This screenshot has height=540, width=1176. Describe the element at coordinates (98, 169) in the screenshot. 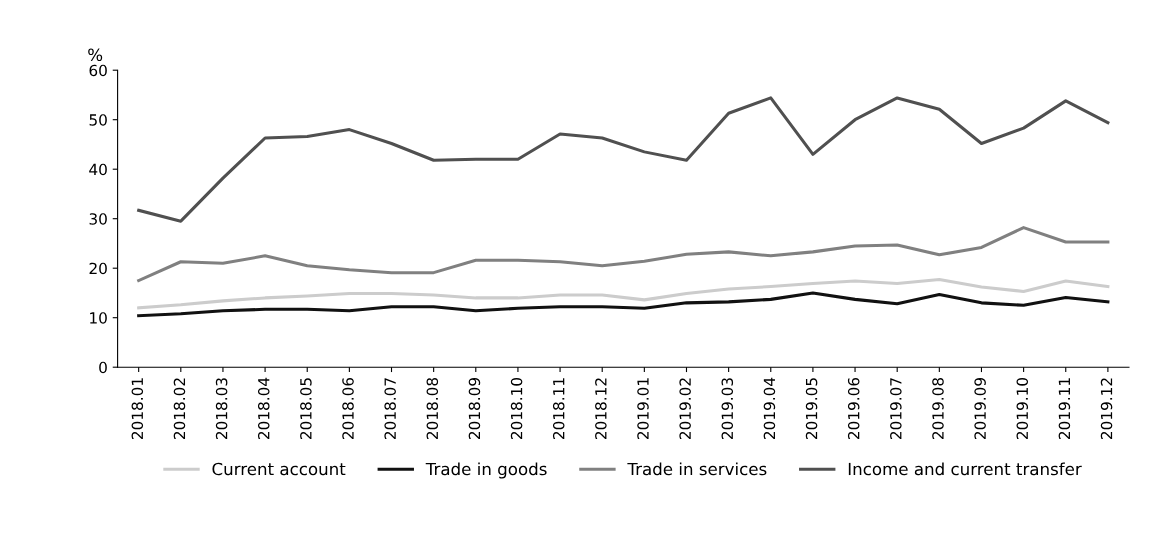

I see `y-tick-label: 40` at that location.